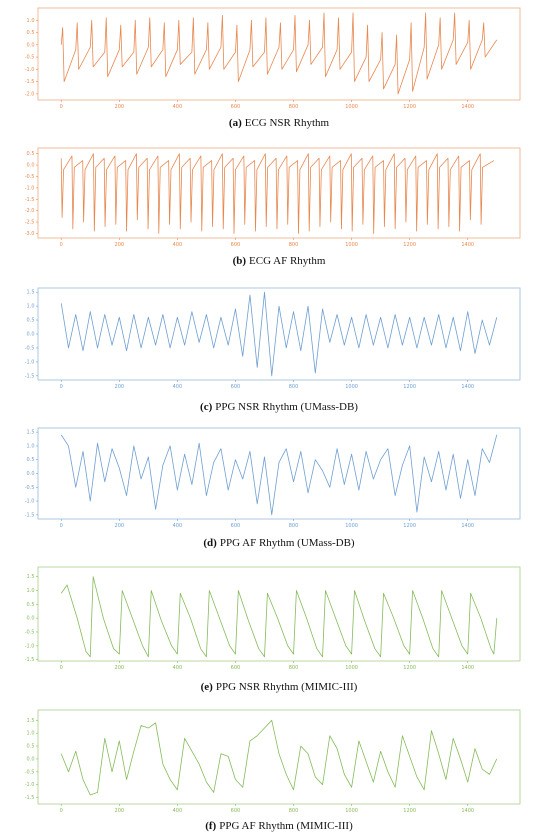  Describe the element at coordinates (287, 543) in the screenshot. I see `caption-title: PPG AF Rhythm (UMass-DB)` at that location.